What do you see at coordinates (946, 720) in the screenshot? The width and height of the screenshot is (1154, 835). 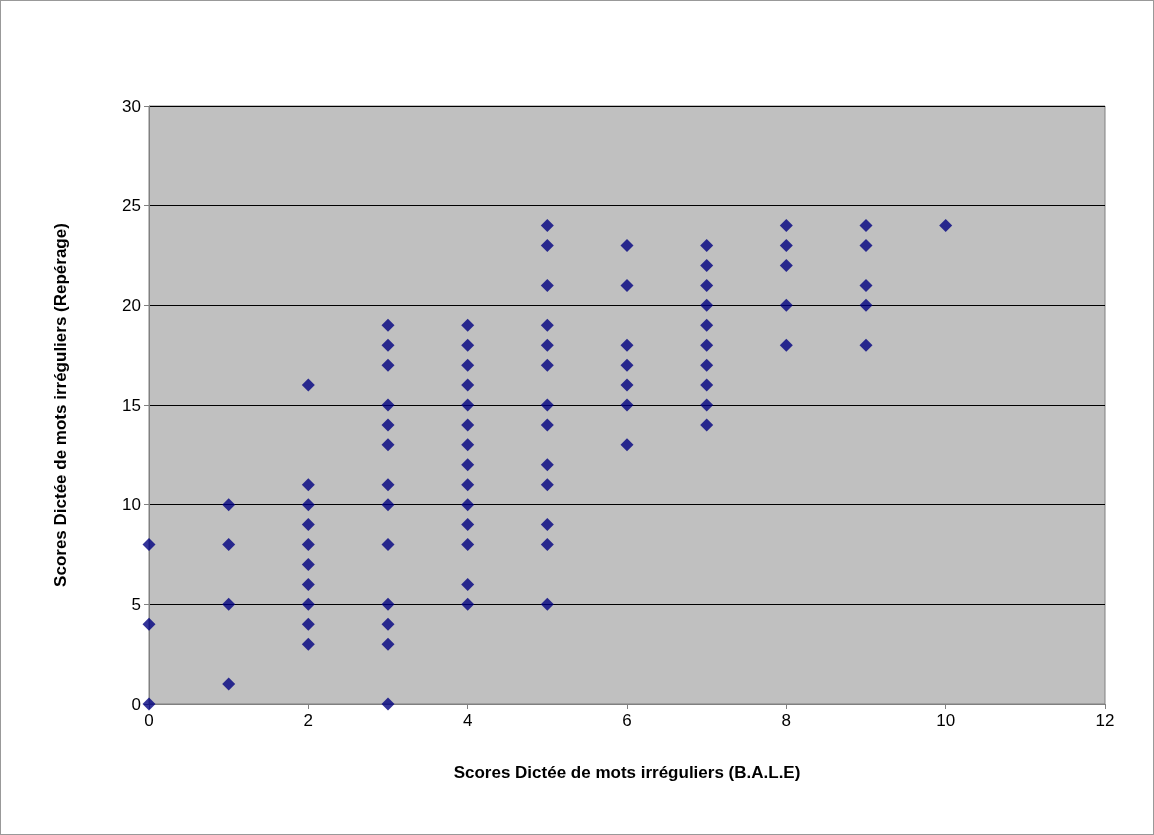 I see `x-tick-label: 10` at bounding box center [946, 720].